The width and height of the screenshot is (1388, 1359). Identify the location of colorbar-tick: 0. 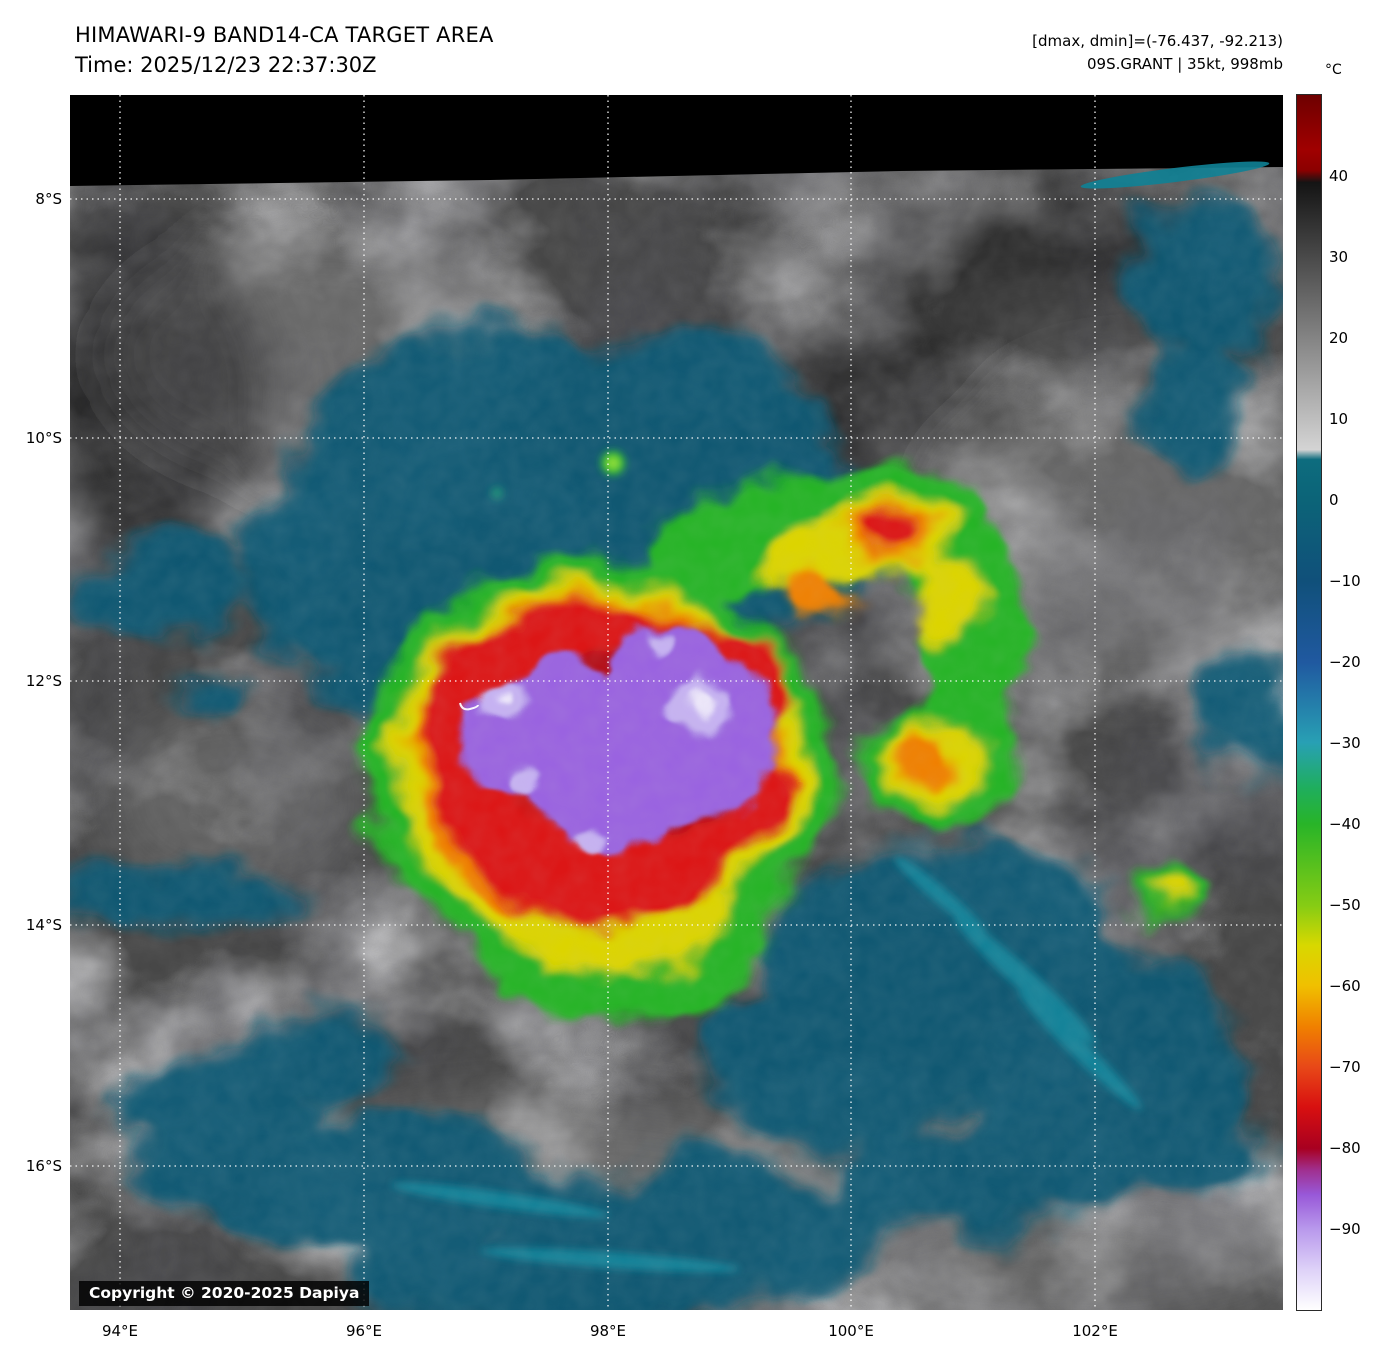
(1334, 500).